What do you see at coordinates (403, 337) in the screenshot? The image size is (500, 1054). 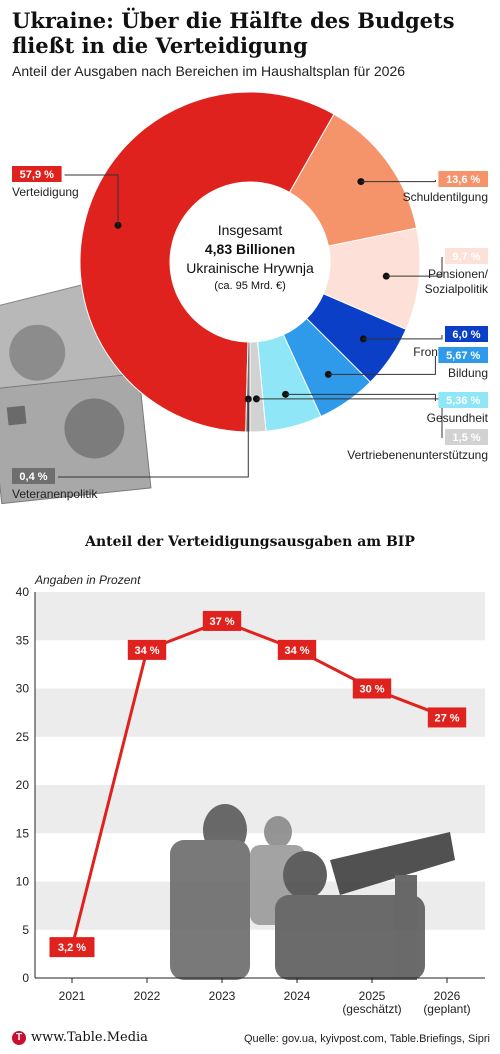 I see `leader-line-frontregionen` at bounding box center [403, 337].